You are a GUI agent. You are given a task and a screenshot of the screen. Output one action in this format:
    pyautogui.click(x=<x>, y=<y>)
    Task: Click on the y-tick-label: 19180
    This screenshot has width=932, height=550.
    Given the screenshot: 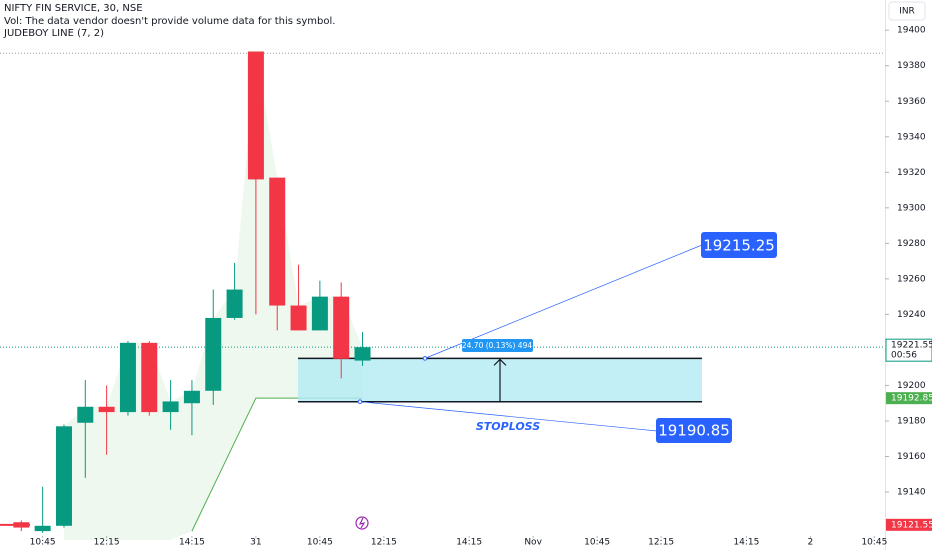 What is the action you would take?
    pyautogui.click(x=911, y=421)
    